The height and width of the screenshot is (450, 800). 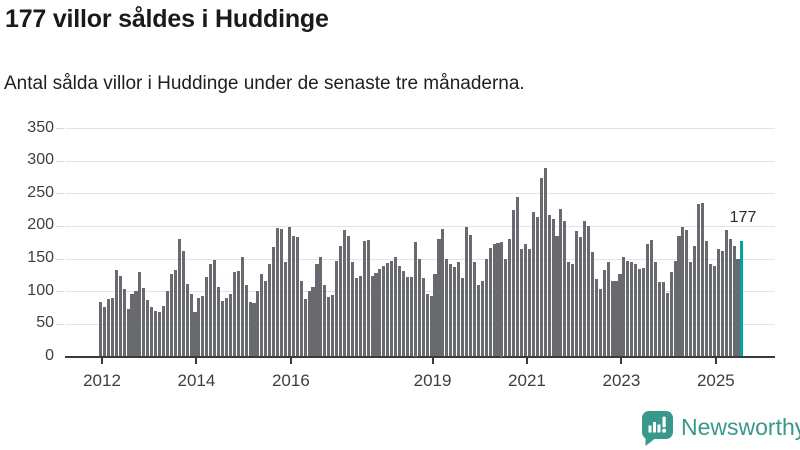 I want to click on x-axis-year-label: 2014, so click(x=196, y=380).